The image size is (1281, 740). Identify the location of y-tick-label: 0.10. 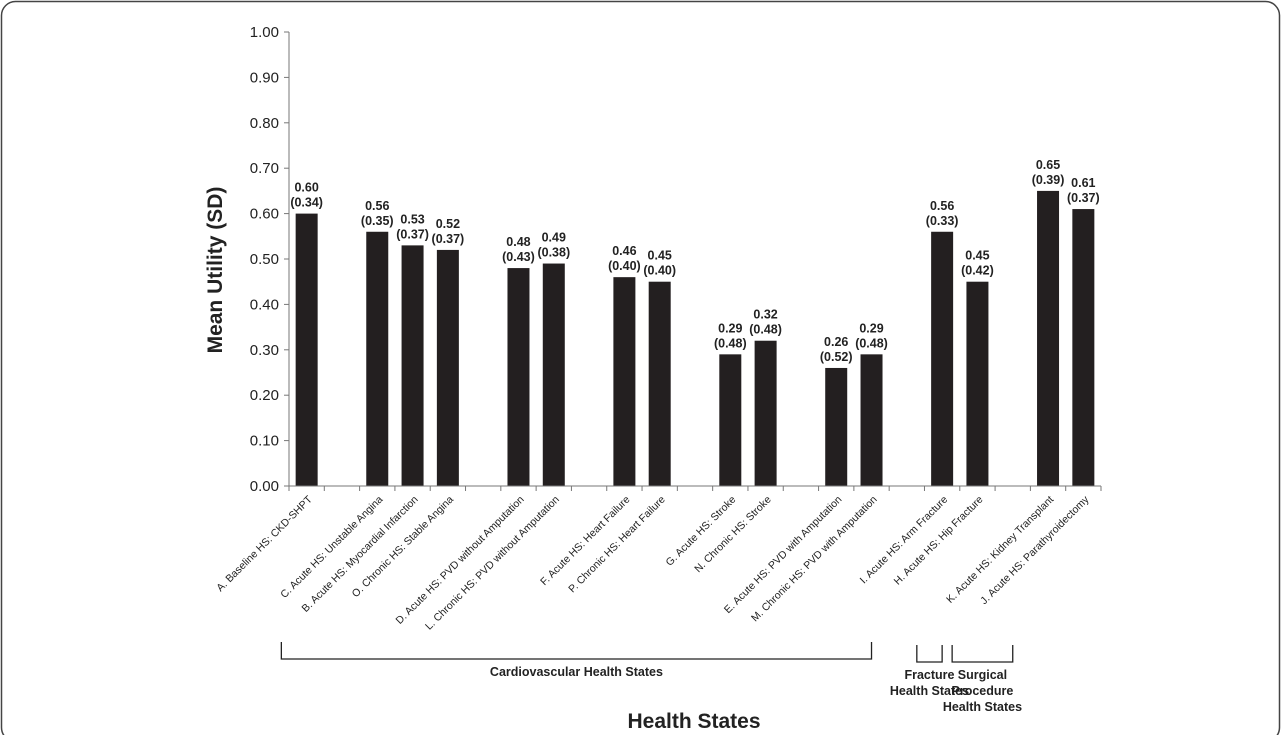
(264, 441).